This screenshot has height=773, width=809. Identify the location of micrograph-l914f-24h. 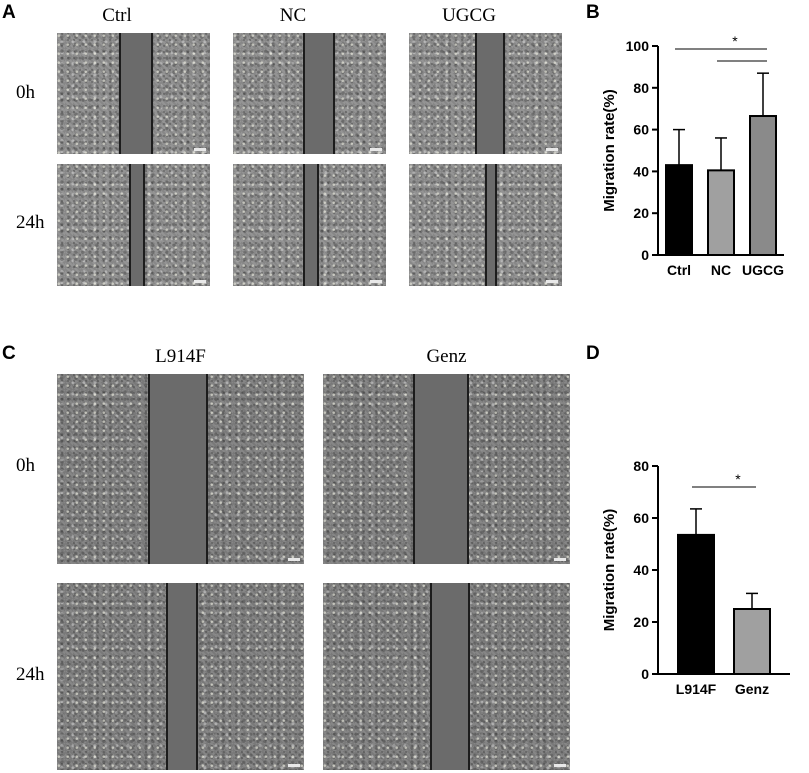
(180, 676).